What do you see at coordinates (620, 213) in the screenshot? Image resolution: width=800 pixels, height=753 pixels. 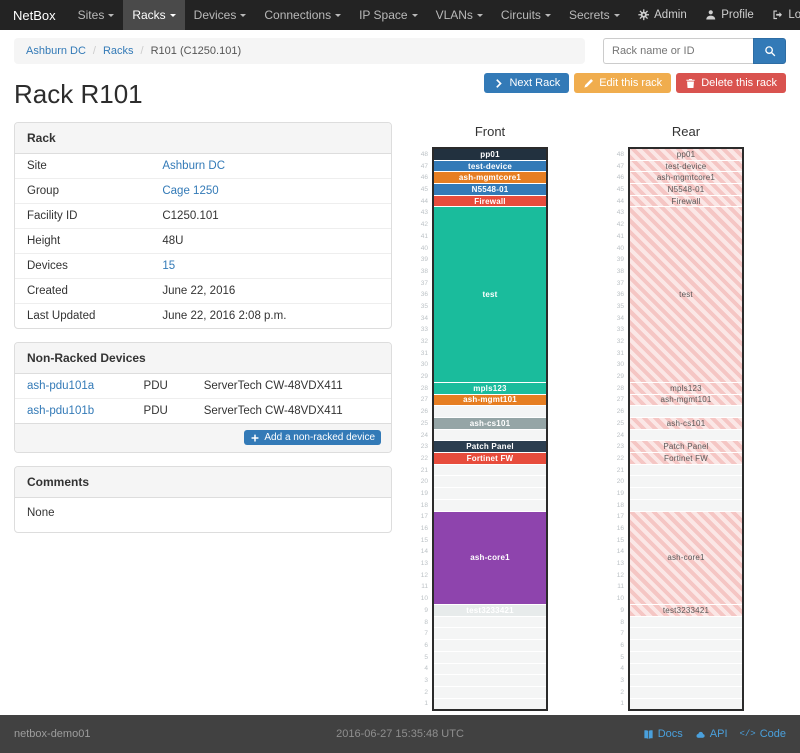 I see `unit-number: 43` at bounding box center [620, 213].